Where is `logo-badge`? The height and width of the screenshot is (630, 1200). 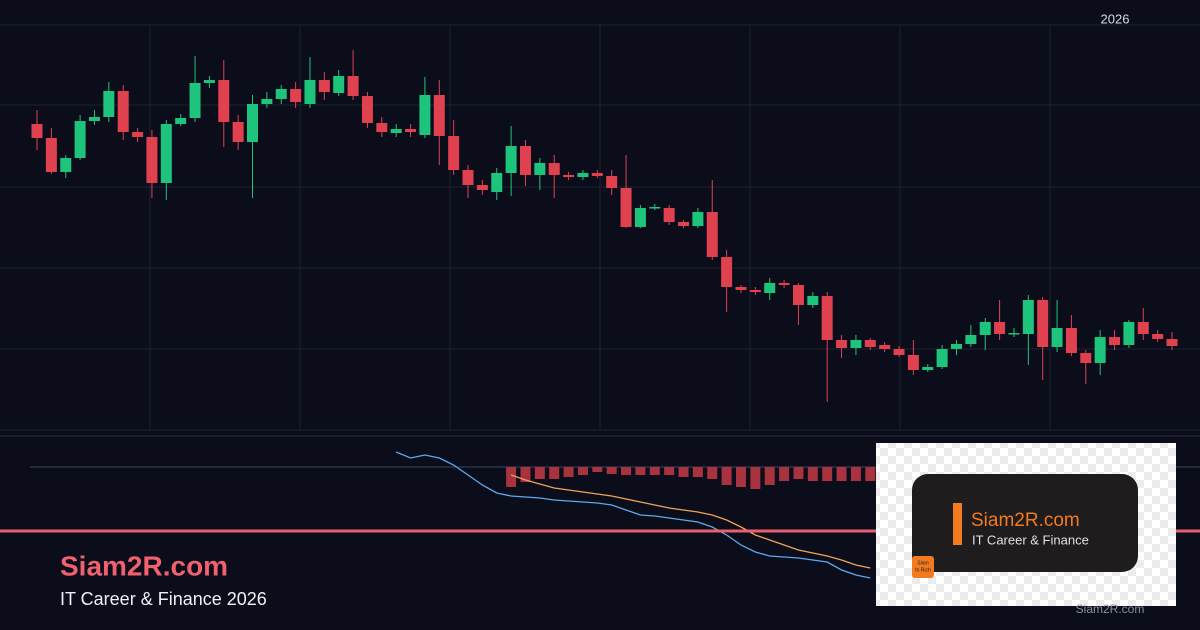 logo-badge is located at coordinates (923, 567).